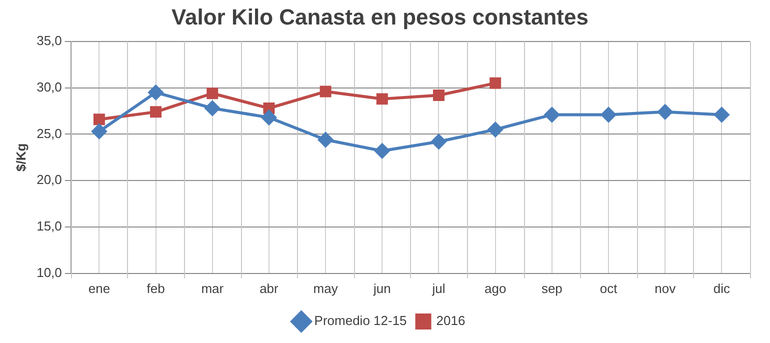  What do you see at coordinates (609, 288) in the screenshot?
I see `x-tick-label: oct` at bounding box center [609, 288].